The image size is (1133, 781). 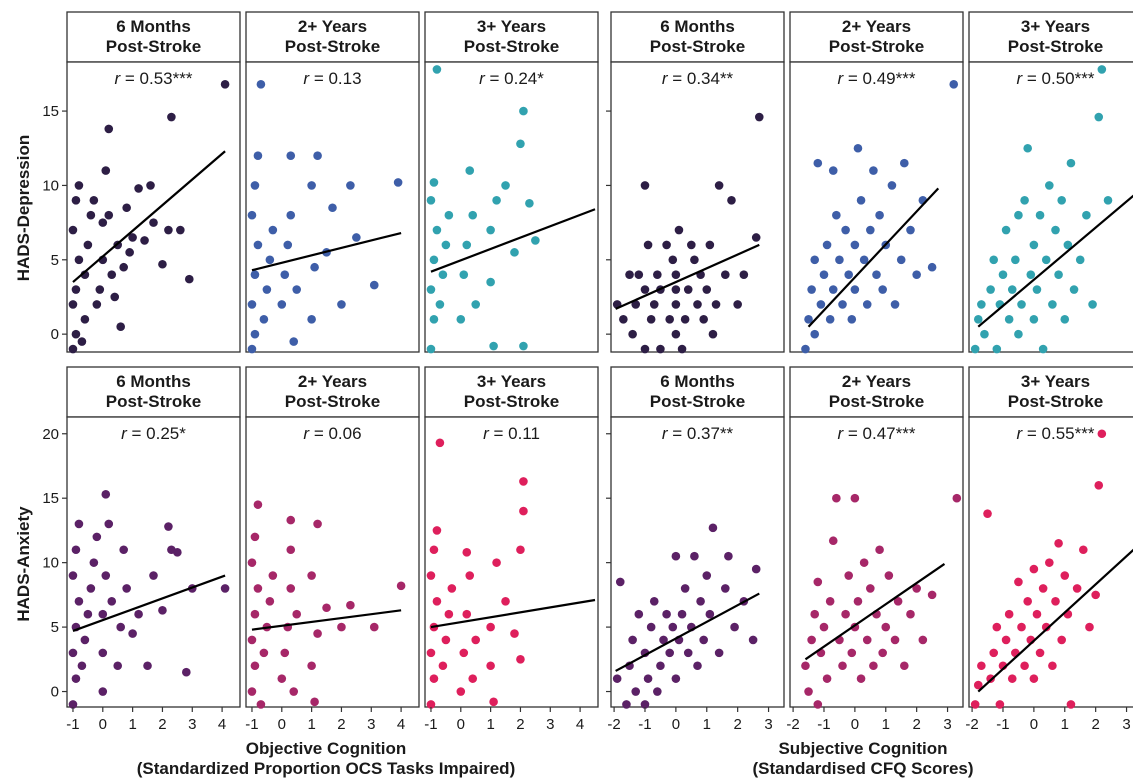 I want to click on correlation-label: r = 0.47***, so click(x=877, y=433).